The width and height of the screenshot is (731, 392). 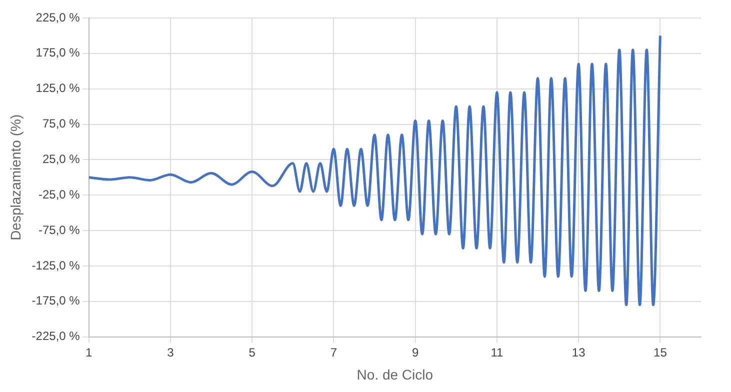 What do you see at coordinates (59, 194) in the screenshot?
I see `y-tick-label: -25,0 %` at bounding box center [59, 194].